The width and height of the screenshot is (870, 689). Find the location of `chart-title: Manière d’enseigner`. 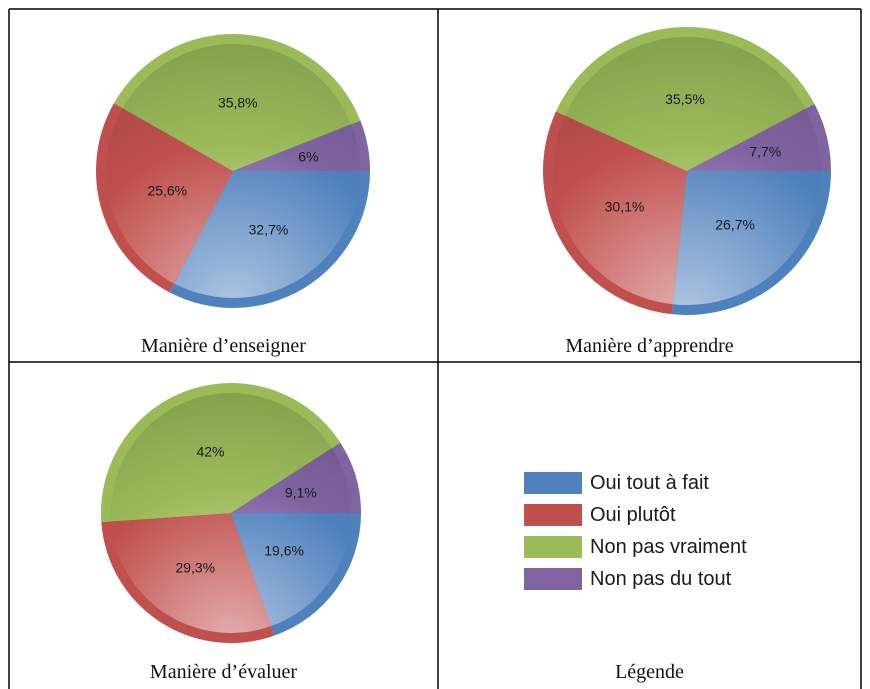

chart-title: Manière d’enseigner is located at coordinates (223, 346).